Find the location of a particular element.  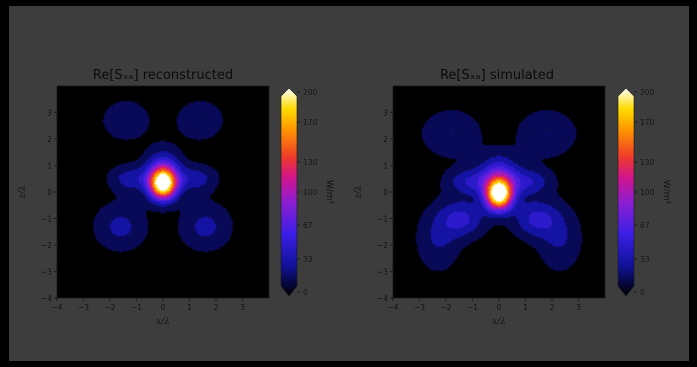

colorbar-ticks-reconstructed: 200 170 130 100 67 33 0 is located at coordinates (307, 192).